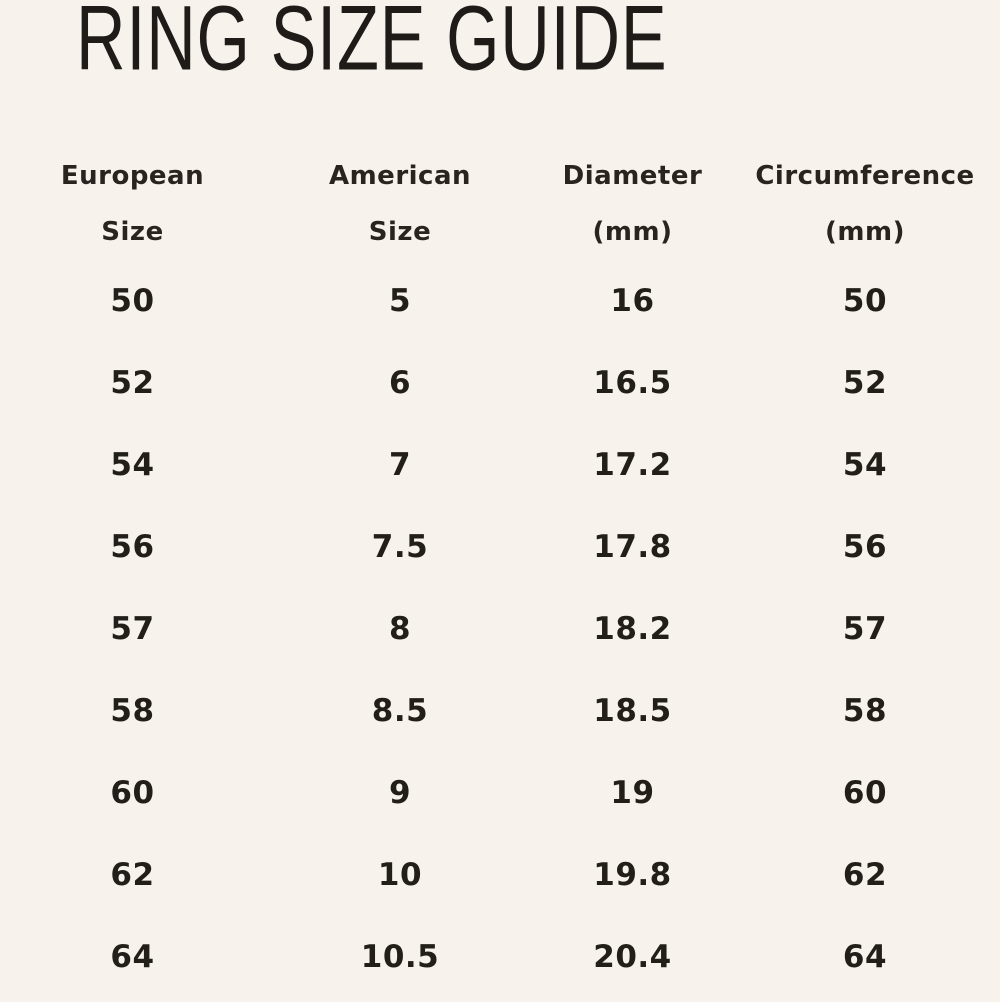 The image size is (1000, 1002). What do you see at coordinates (632, 383) in the screenshot?
I see `table-cell: 16.5` at bounding box center [632, 383].